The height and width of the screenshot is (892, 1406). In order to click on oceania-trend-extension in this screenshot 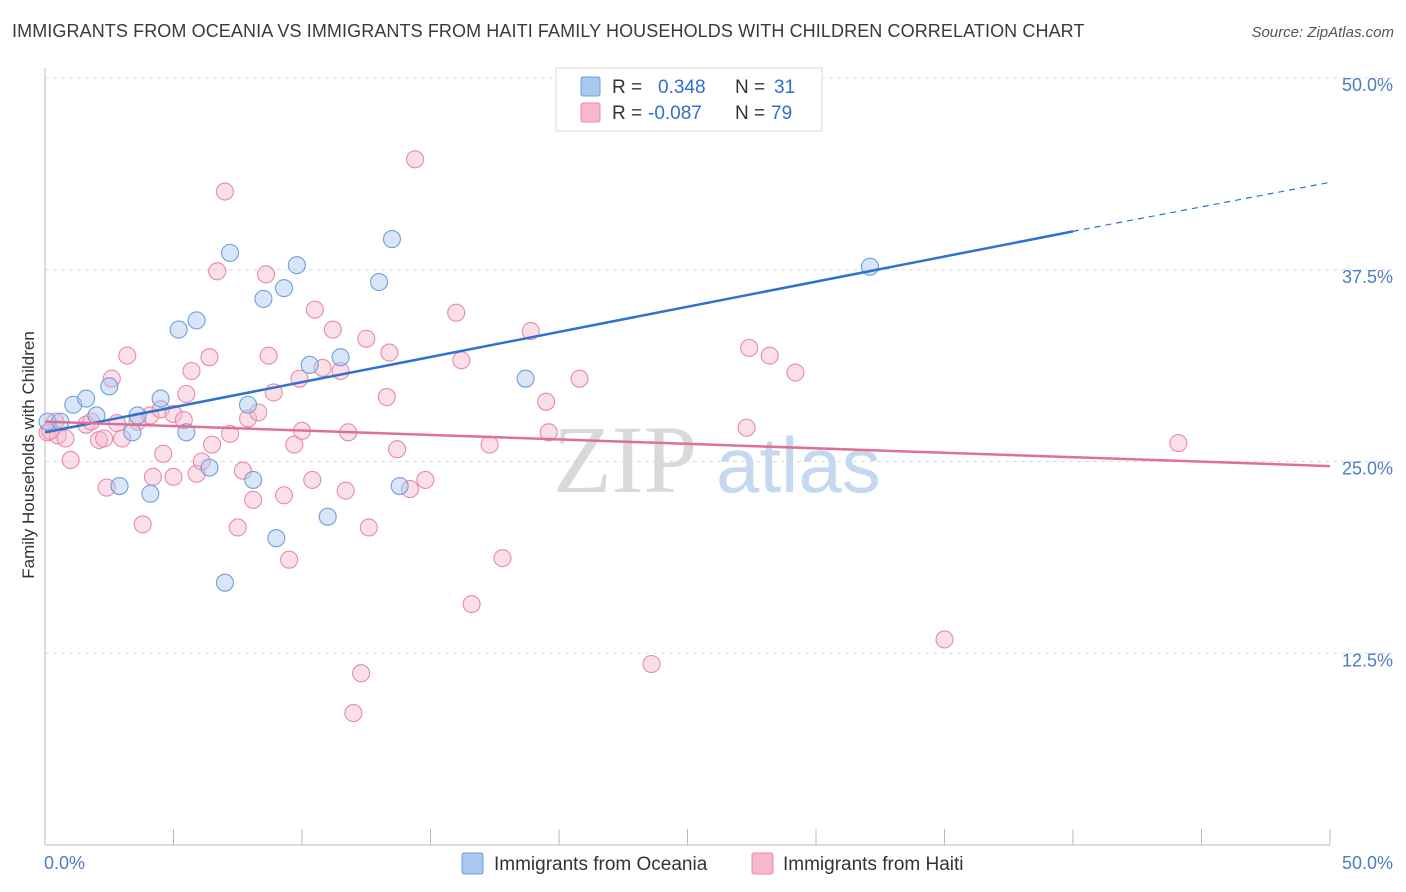, I will do `click(1201, 206)`.